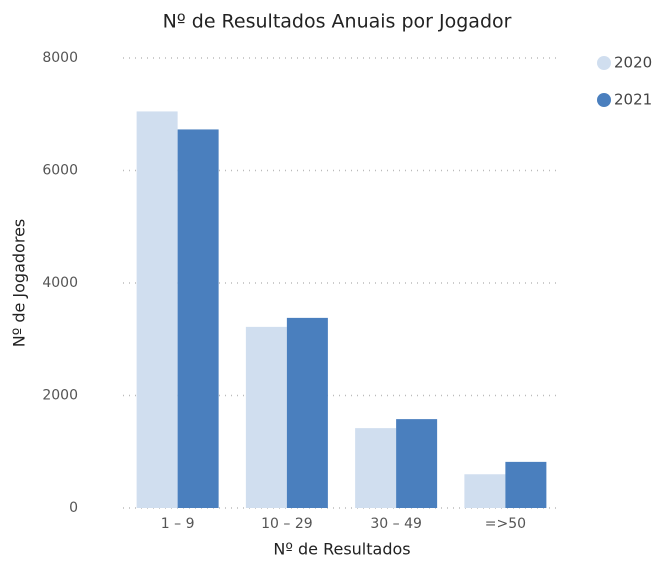  Describe the element at coordinates (633, 100) in the screenshot. I see `legend-label: 2021` at that location.